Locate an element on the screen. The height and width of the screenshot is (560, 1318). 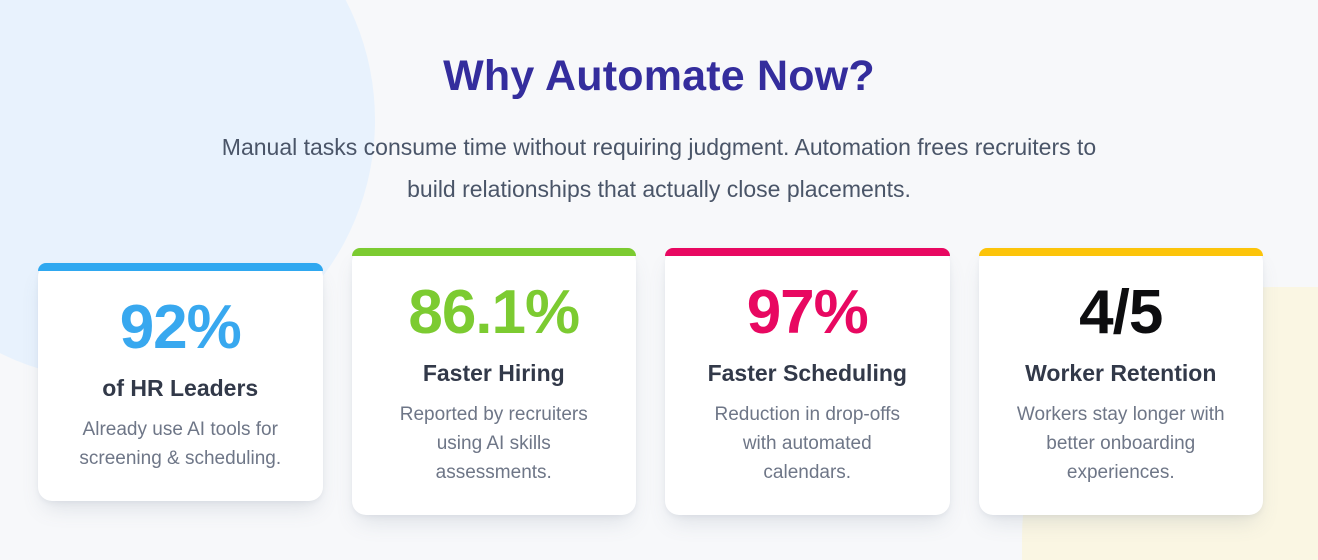
section-title: Why Automate Now? is located at coordinates (659, 76).